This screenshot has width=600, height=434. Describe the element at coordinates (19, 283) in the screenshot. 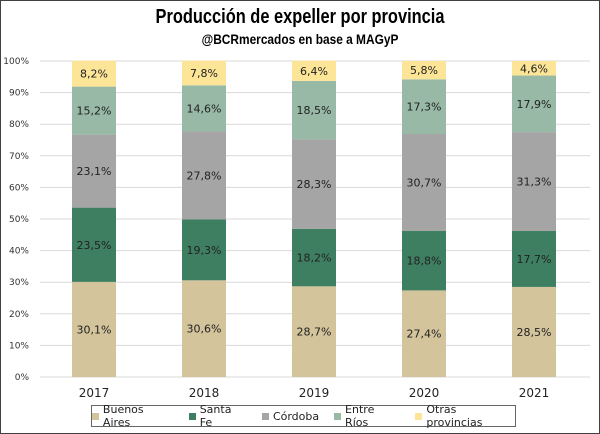

I see `y-tick-label: 30%` at that location.